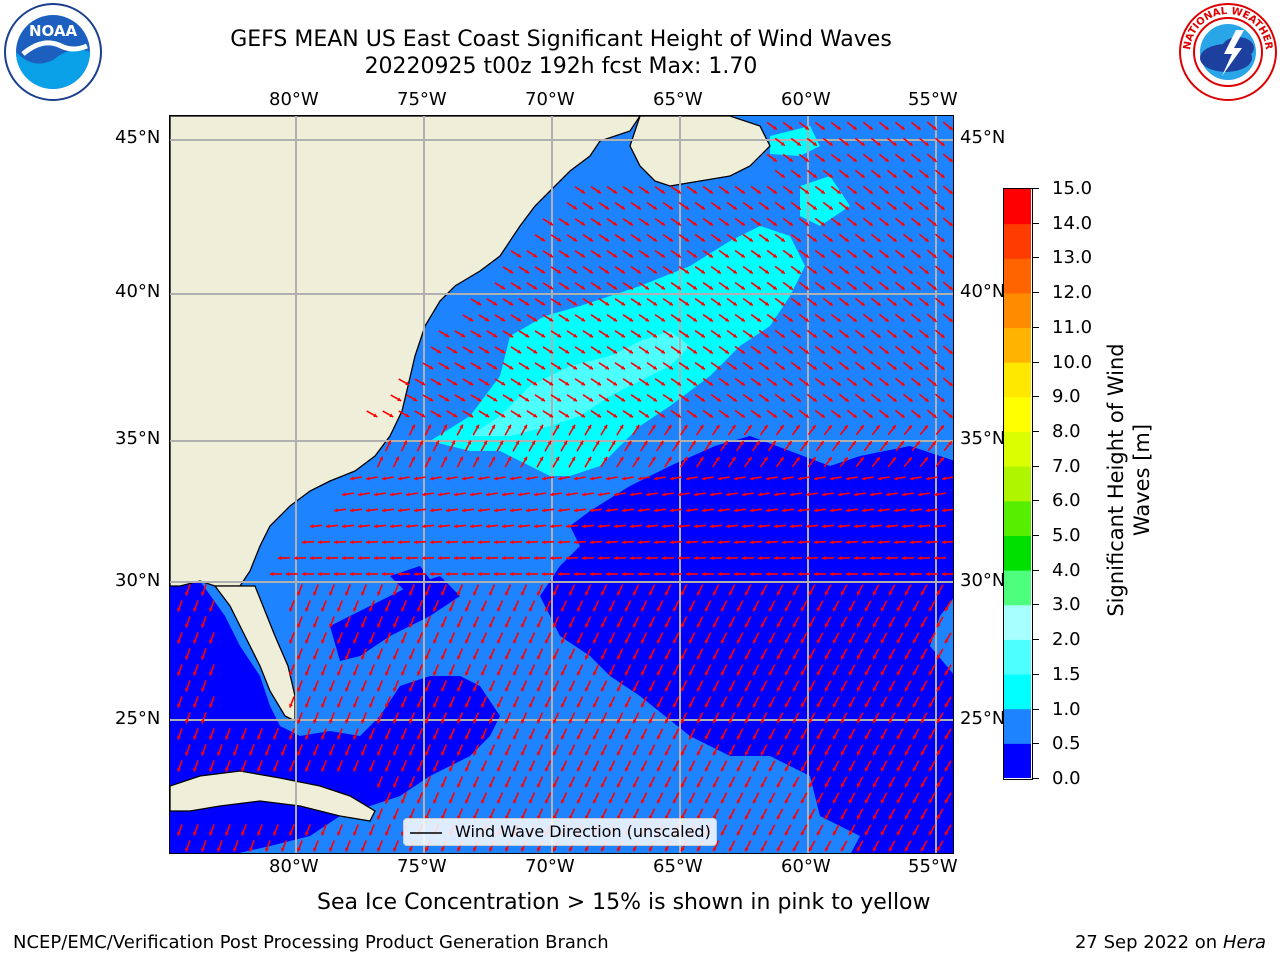  I want to click on machine-name: Hera, so click(1244, 942).